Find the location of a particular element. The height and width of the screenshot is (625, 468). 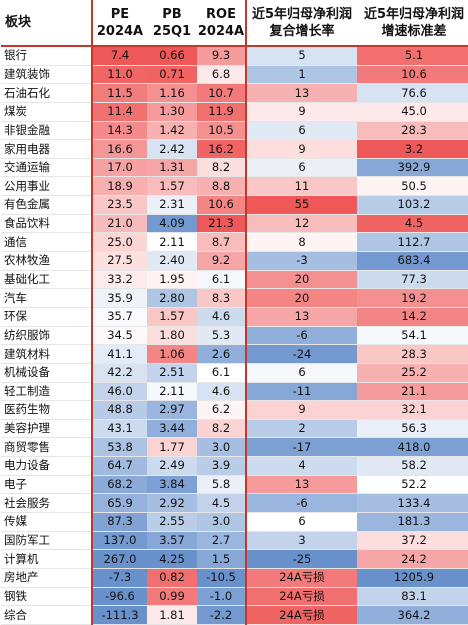

header-growth-line2: 复合增长率 is located at coordinates (302, 31).